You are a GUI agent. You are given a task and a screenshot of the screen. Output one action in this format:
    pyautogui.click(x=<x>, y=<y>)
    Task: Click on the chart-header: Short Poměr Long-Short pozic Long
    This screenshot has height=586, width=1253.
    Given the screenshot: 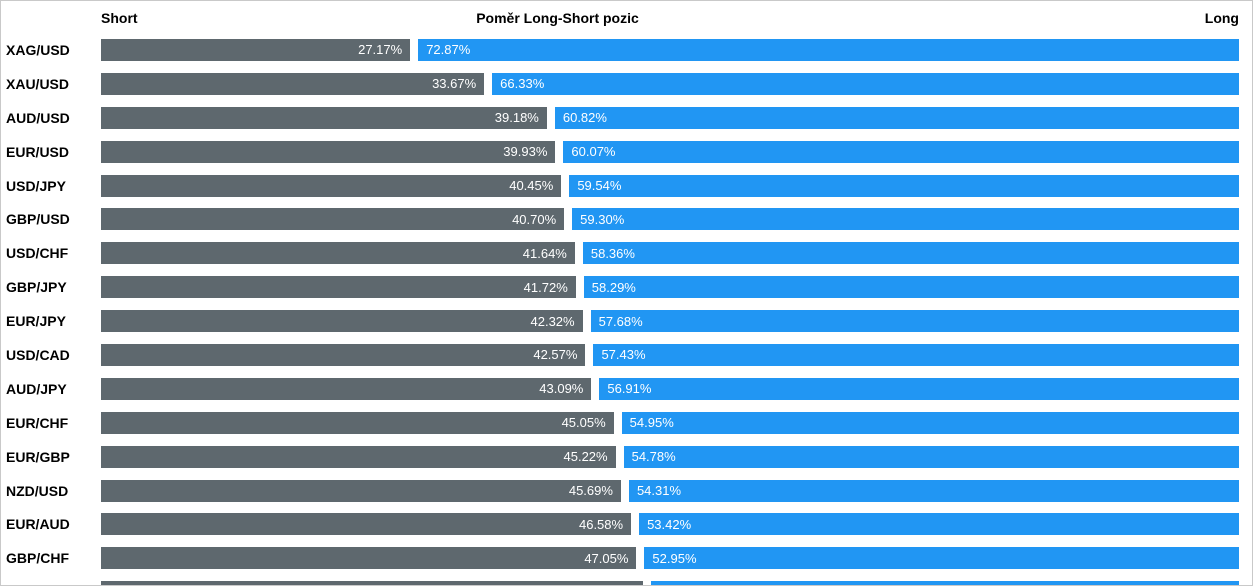 What is the action you would take?
    pyautogui.click(x=626, y=17)
    